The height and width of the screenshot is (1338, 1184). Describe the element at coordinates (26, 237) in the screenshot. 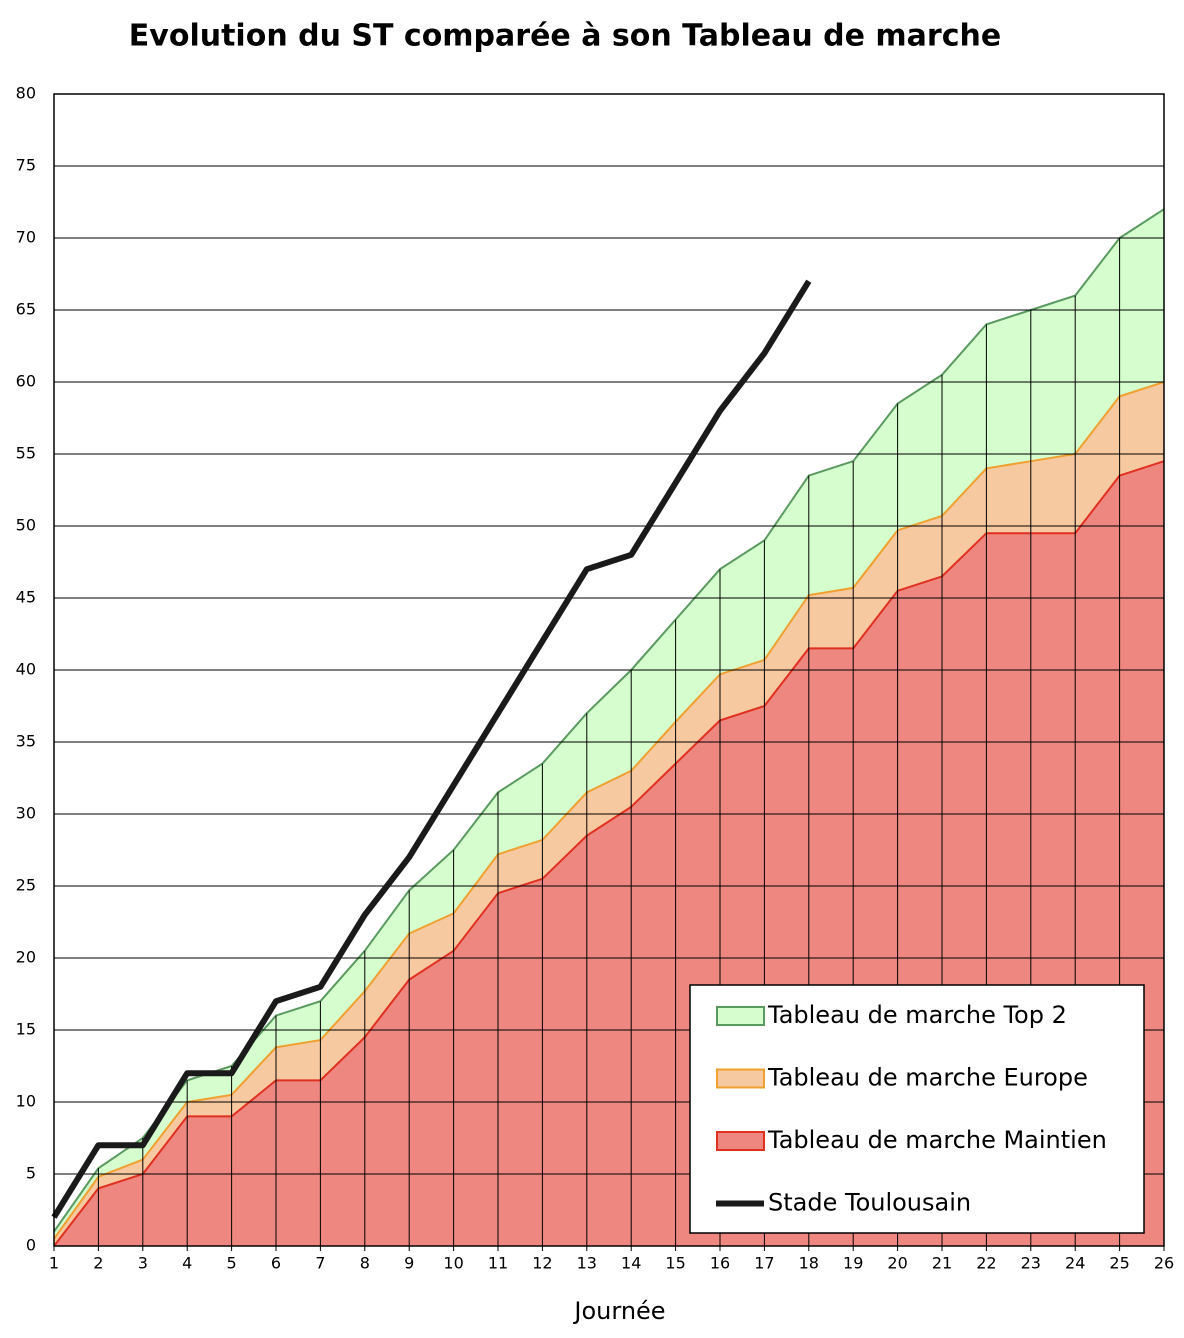

I see `y-tick-label: 70` at that location.